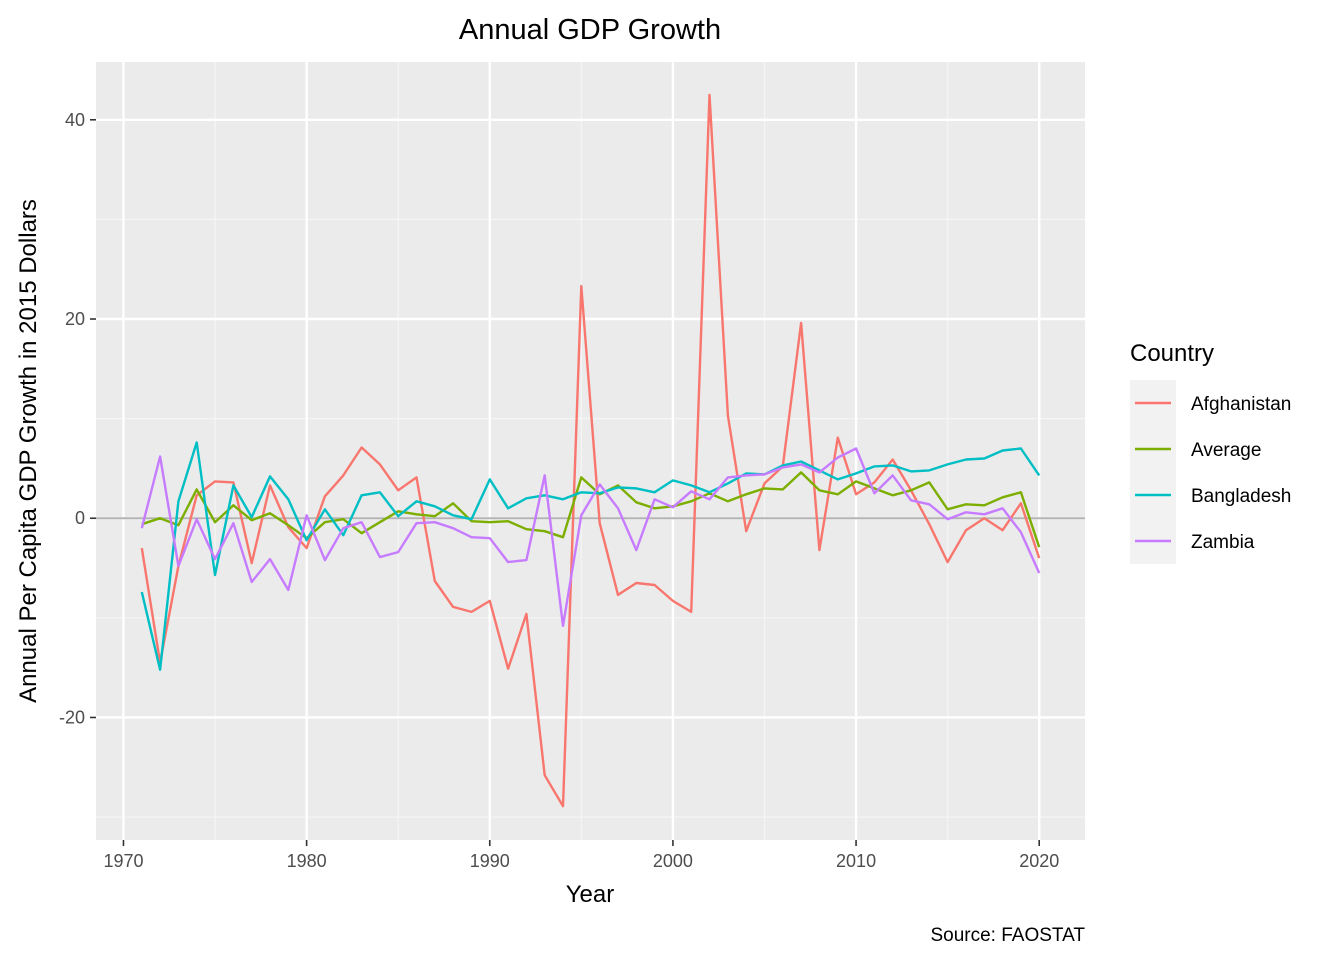 This screenshot has width=1344, height=960. I want to click on x-tick-label: 1990, so click(490, 861).